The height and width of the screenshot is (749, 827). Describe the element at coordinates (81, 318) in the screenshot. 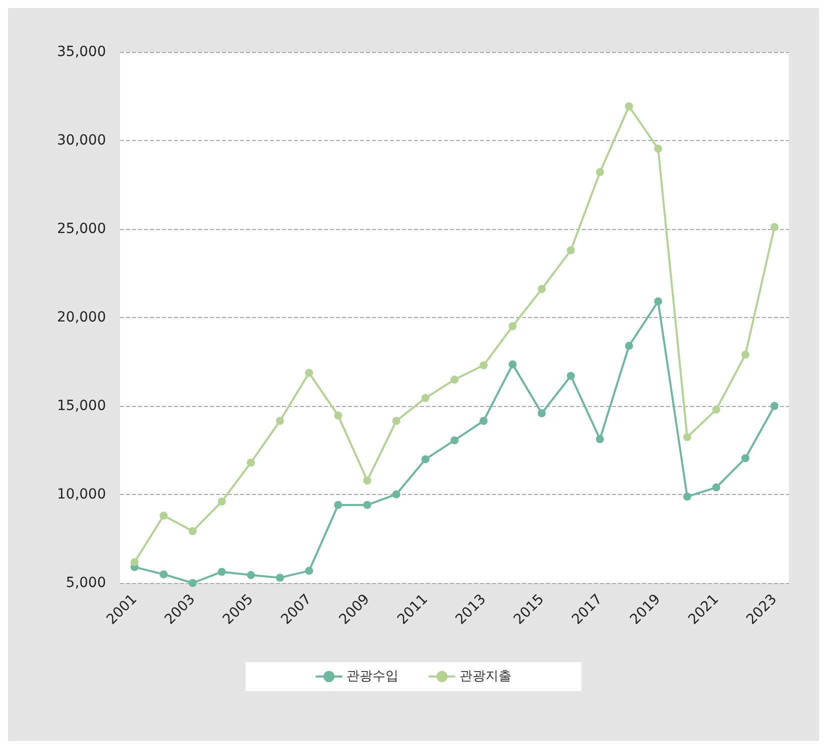

I see `y-tick-label: 20,000` at that location.